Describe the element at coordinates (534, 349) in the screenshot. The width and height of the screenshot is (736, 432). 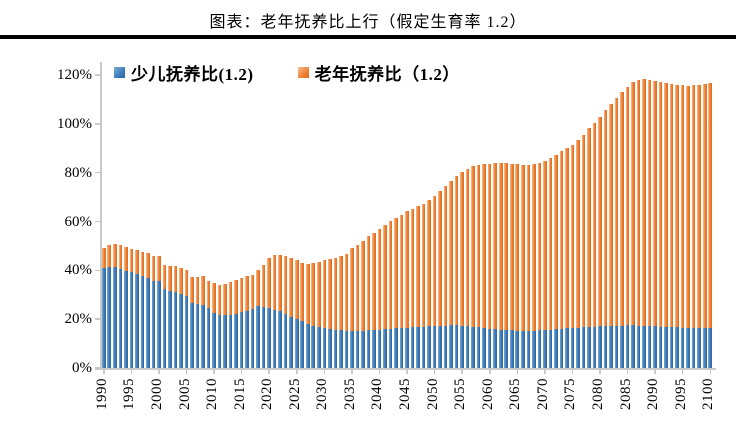
I see `bar-segment-child-2068` at that location.